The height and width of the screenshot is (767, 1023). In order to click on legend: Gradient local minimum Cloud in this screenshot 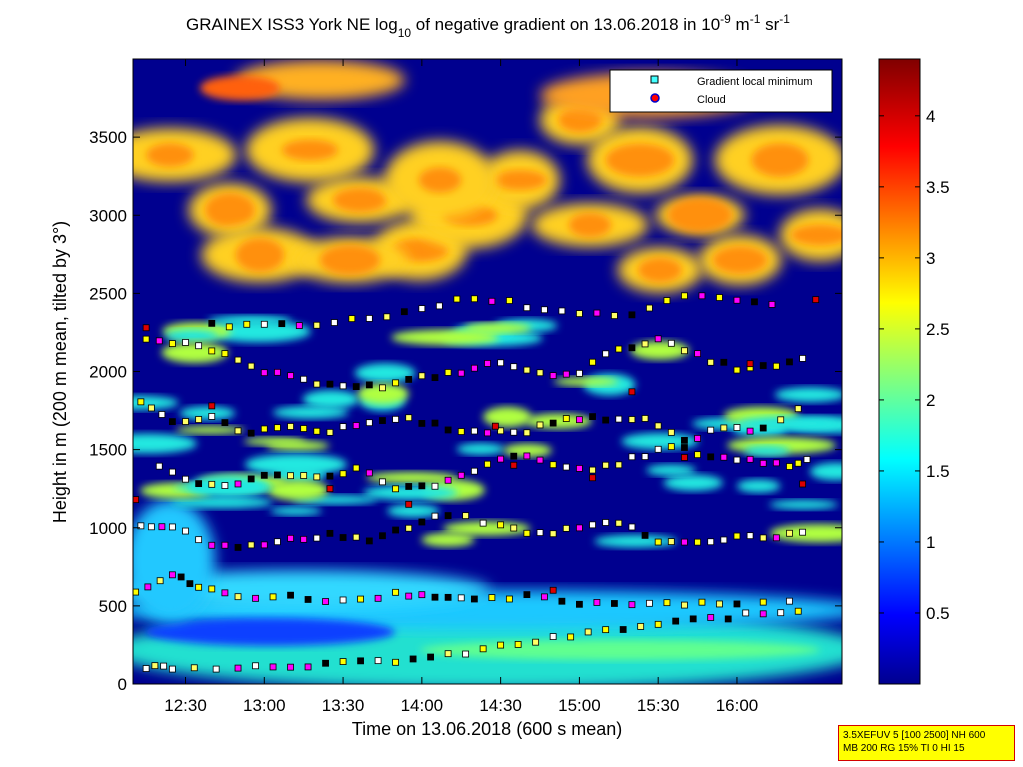, I will do `click(721, 91)`.